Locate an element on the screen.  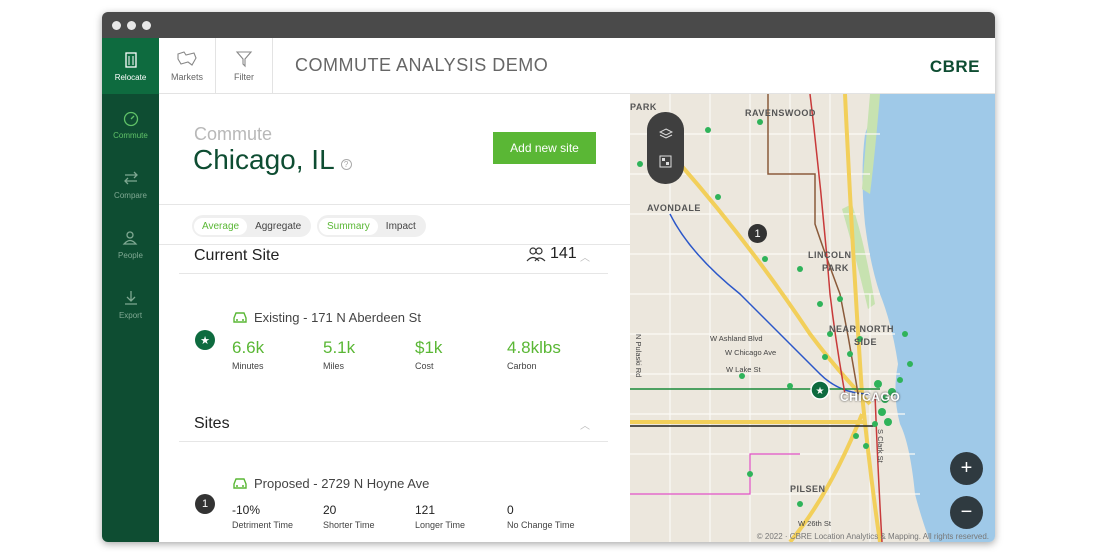
street-label: N Pulaski Rd is located at coordinates (638, 356).